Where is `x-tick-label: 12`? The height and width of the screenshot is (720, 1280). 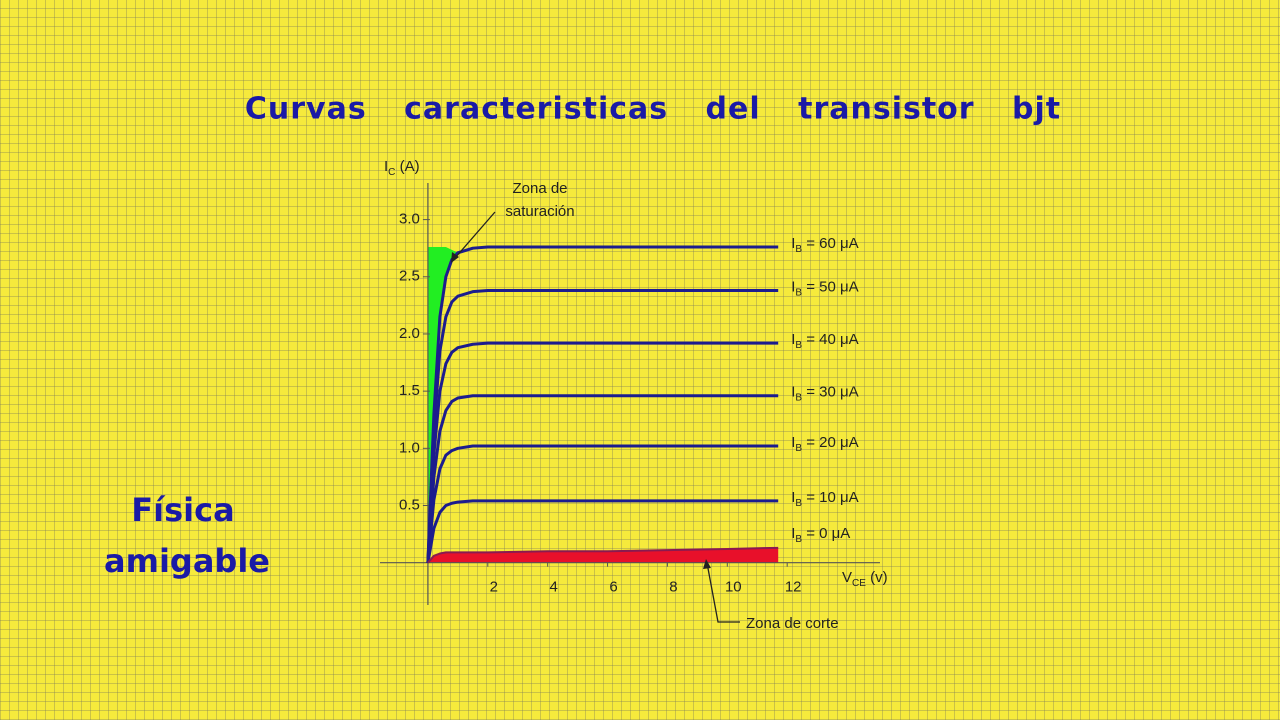 x-tick-label: 12 is located at coordinates (793, 587).